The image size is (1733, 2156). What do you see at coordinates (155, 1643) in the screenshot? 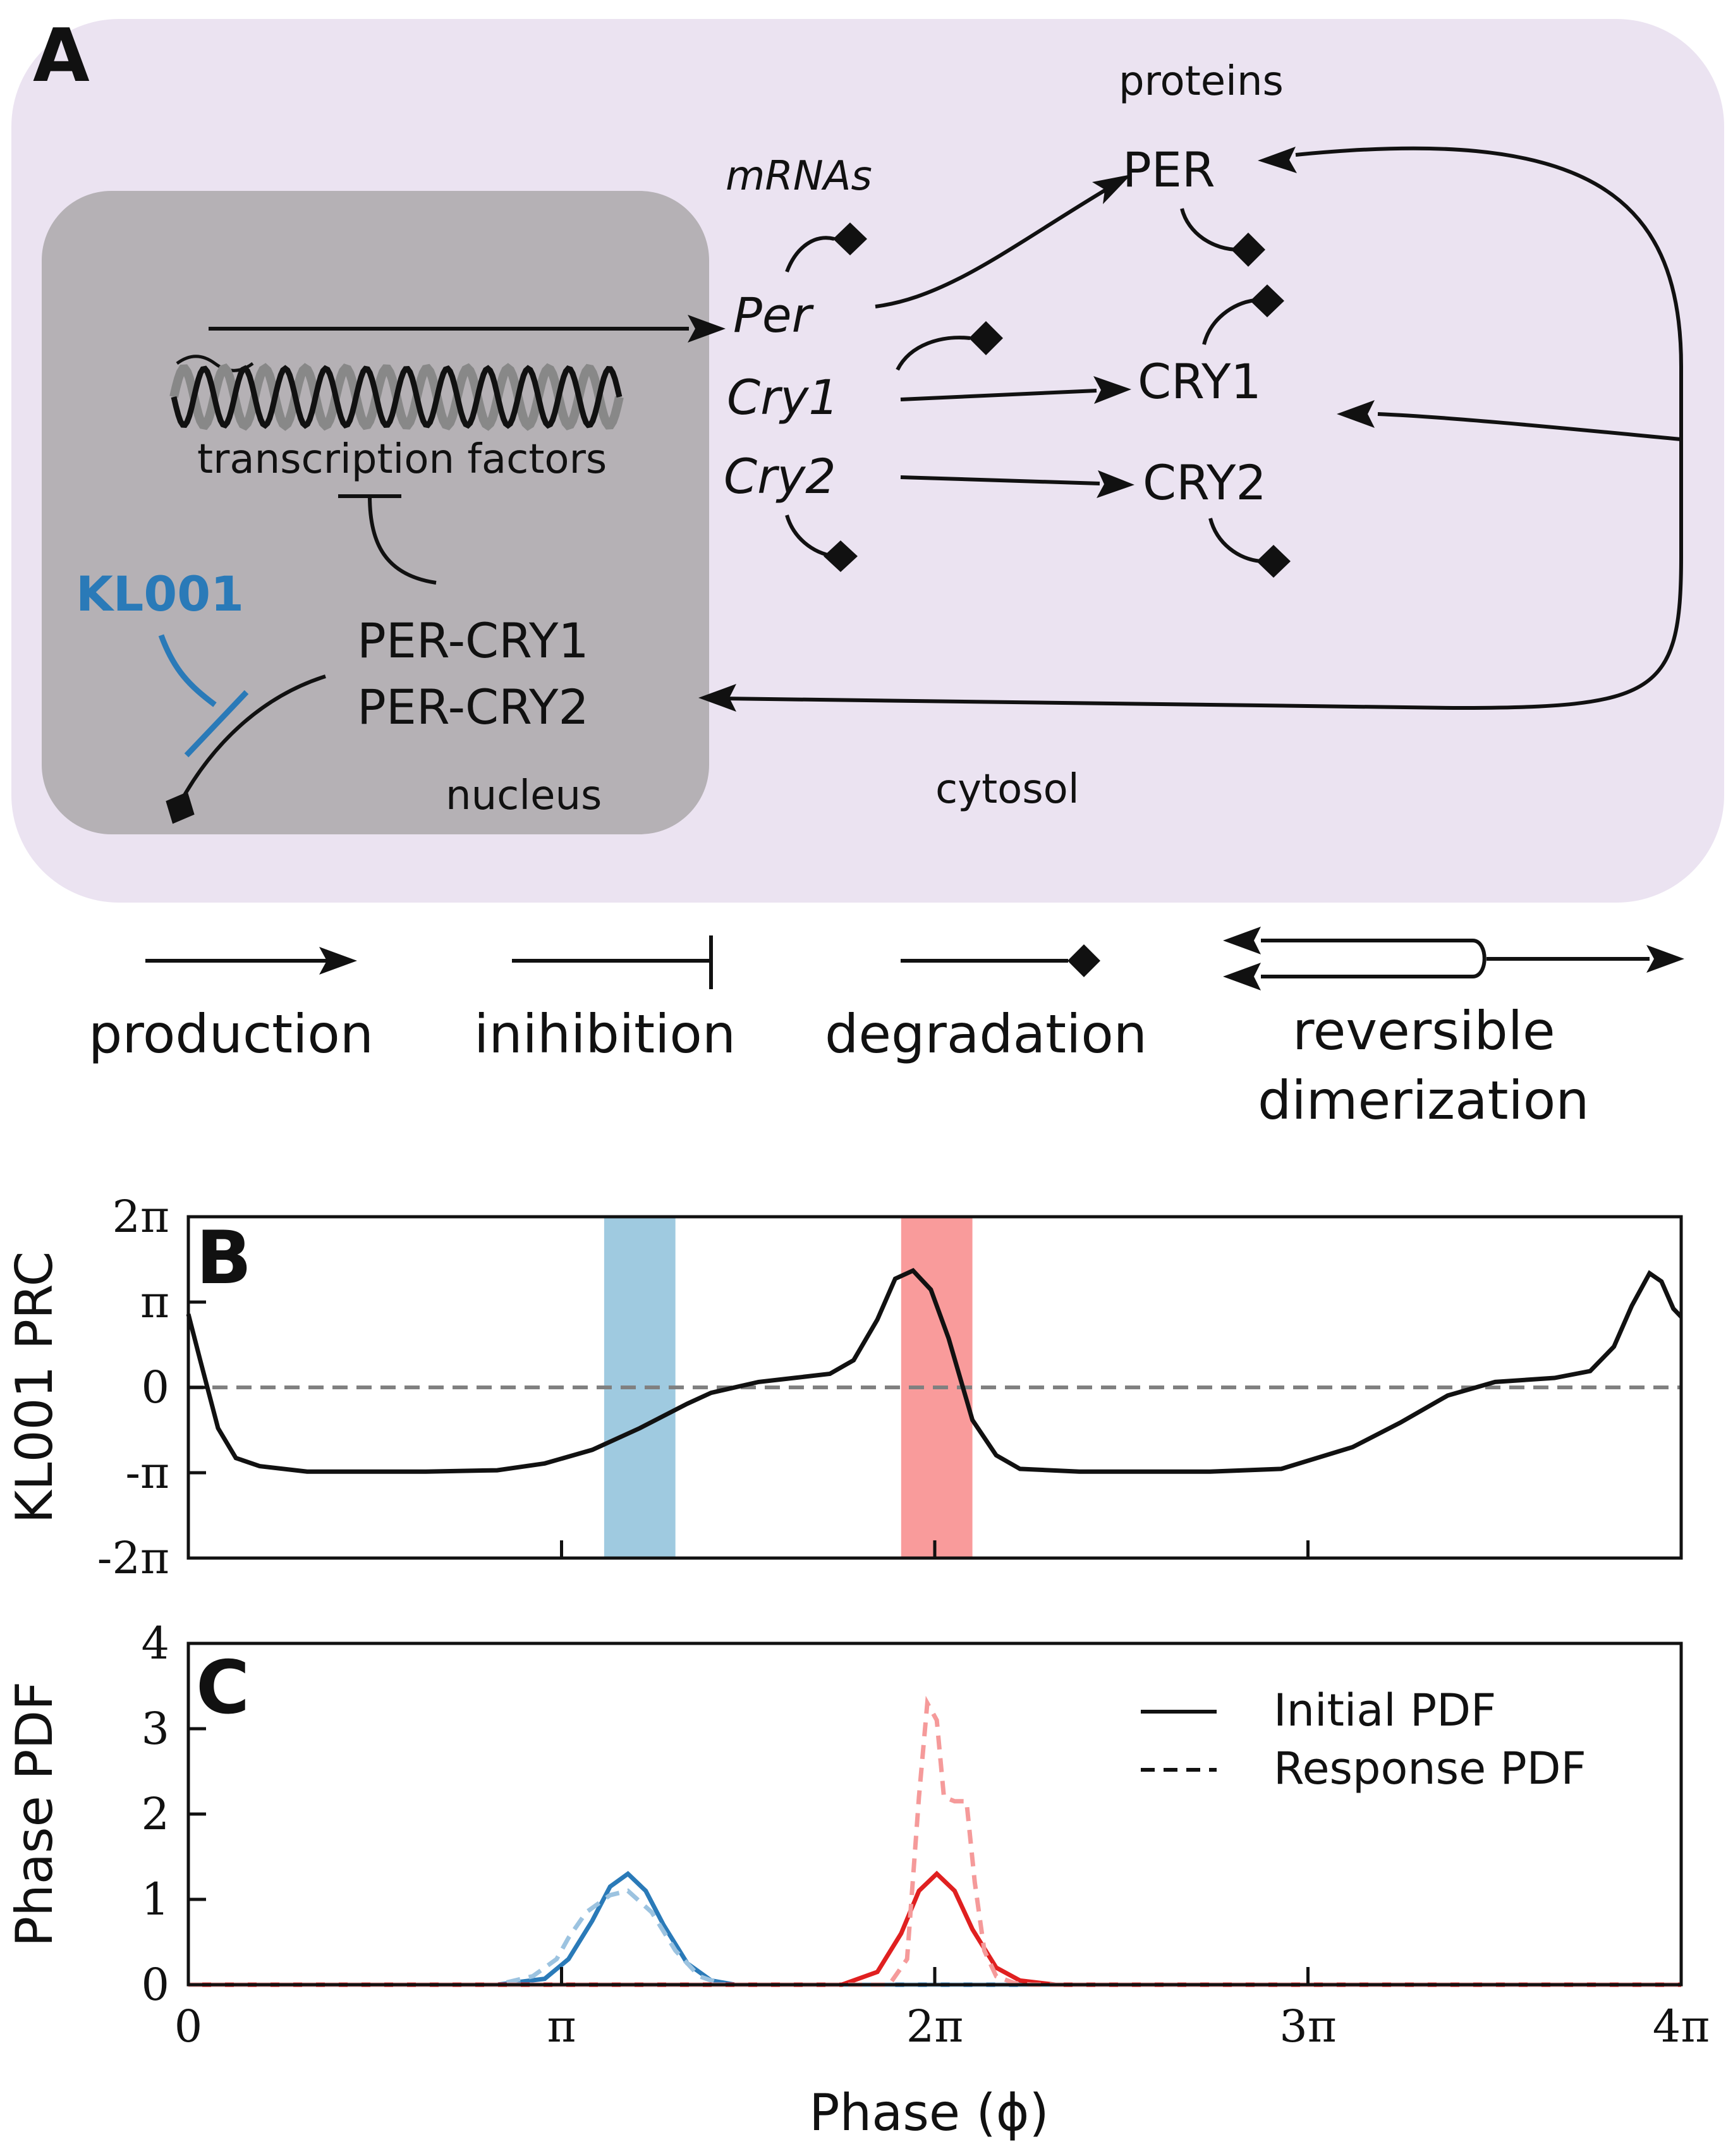
I see `ytick-0: 4` at bounding box center [155, 1643].